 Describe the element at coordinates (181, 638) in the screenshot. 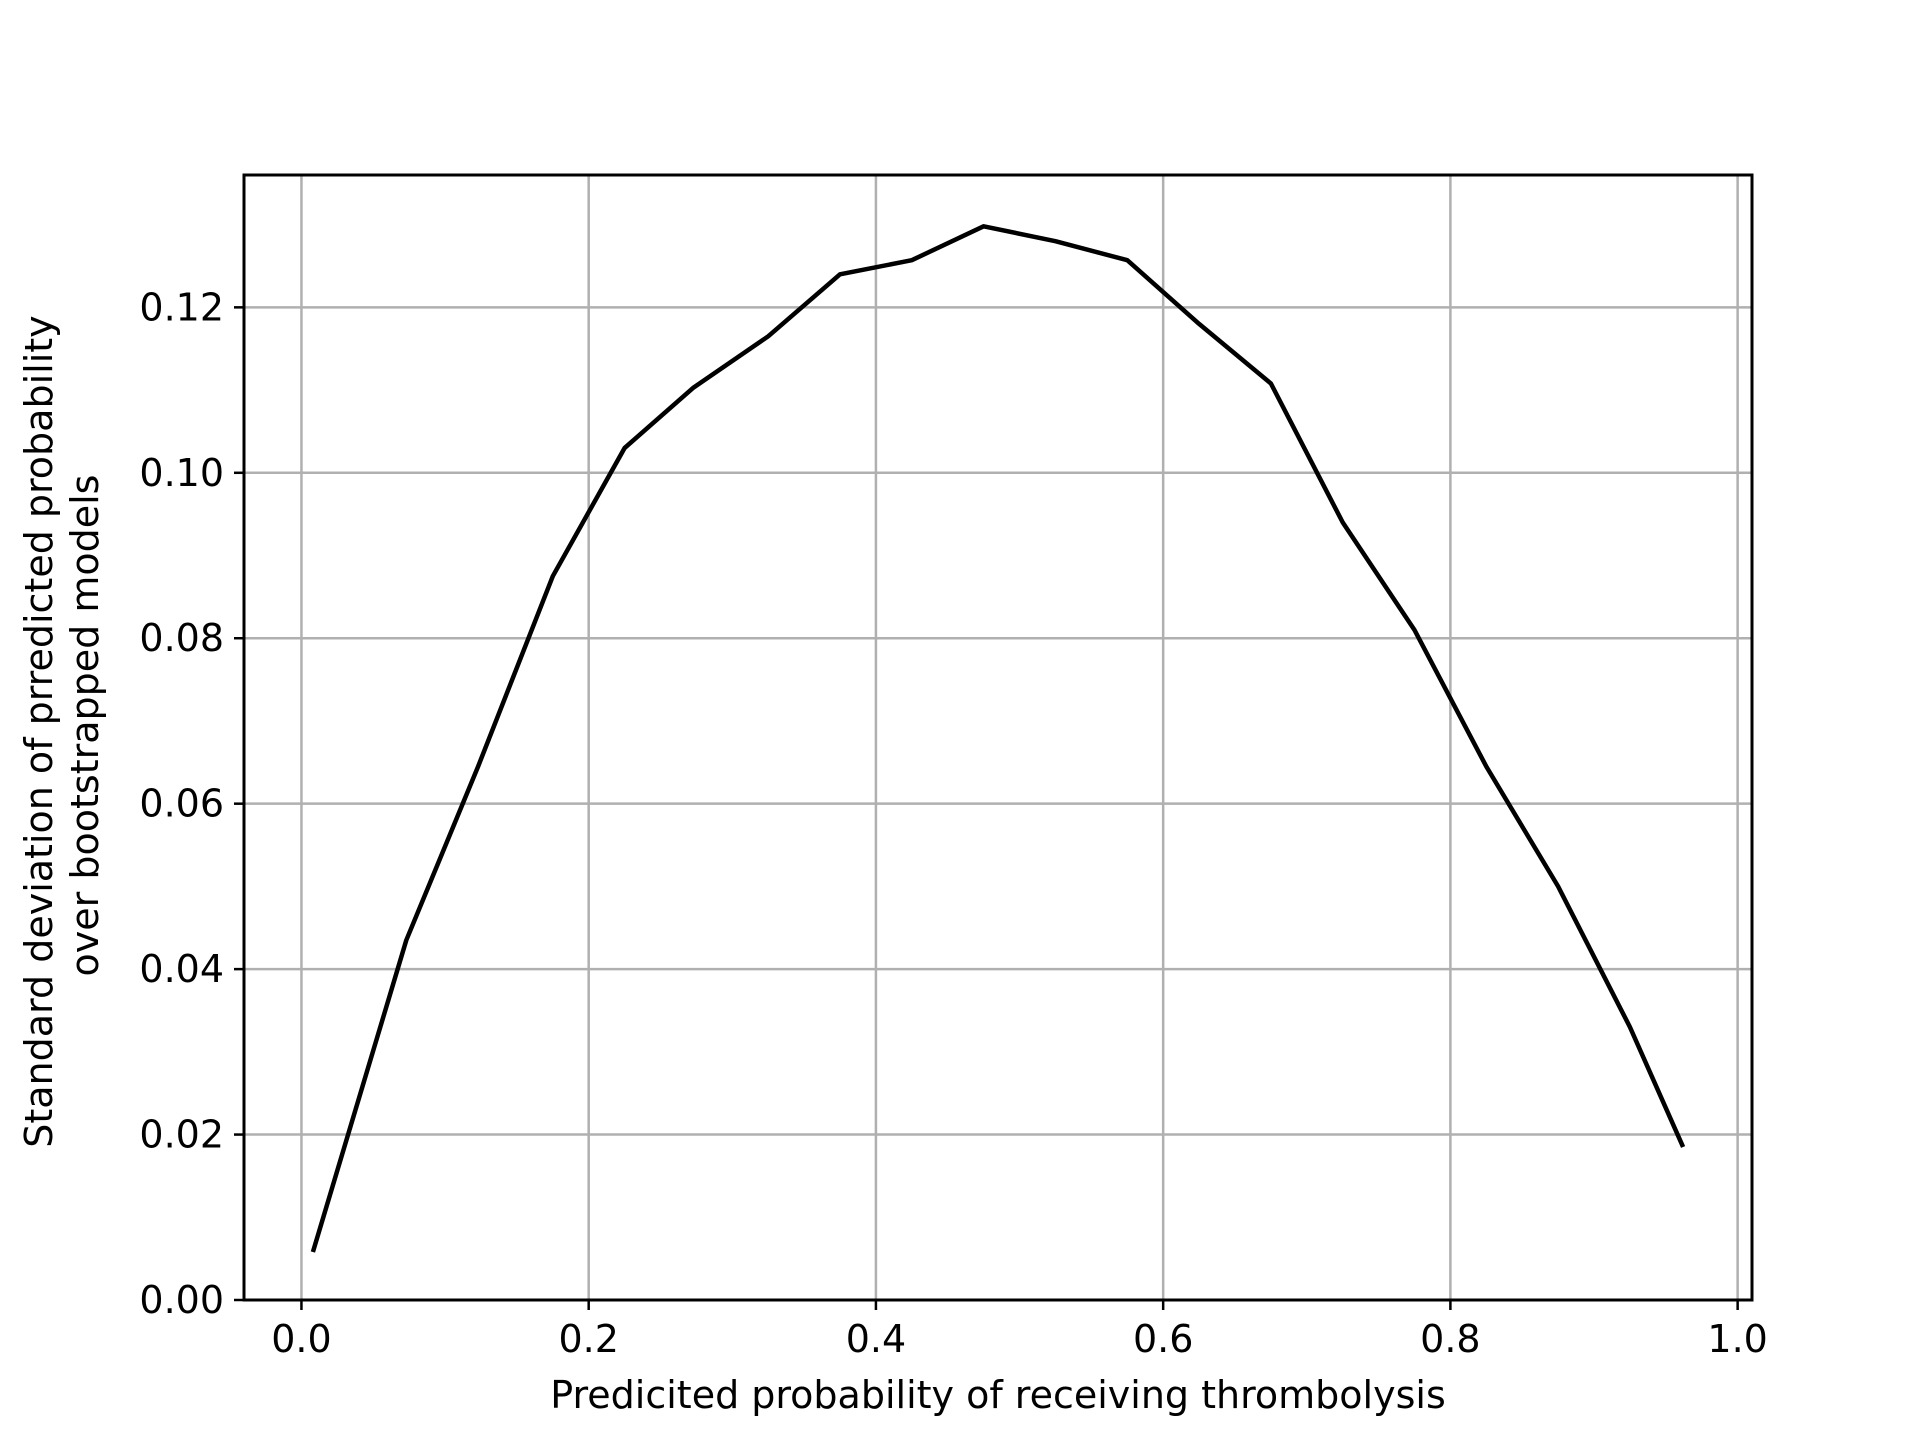

I see `y-tick-label: 0.08` at that location.